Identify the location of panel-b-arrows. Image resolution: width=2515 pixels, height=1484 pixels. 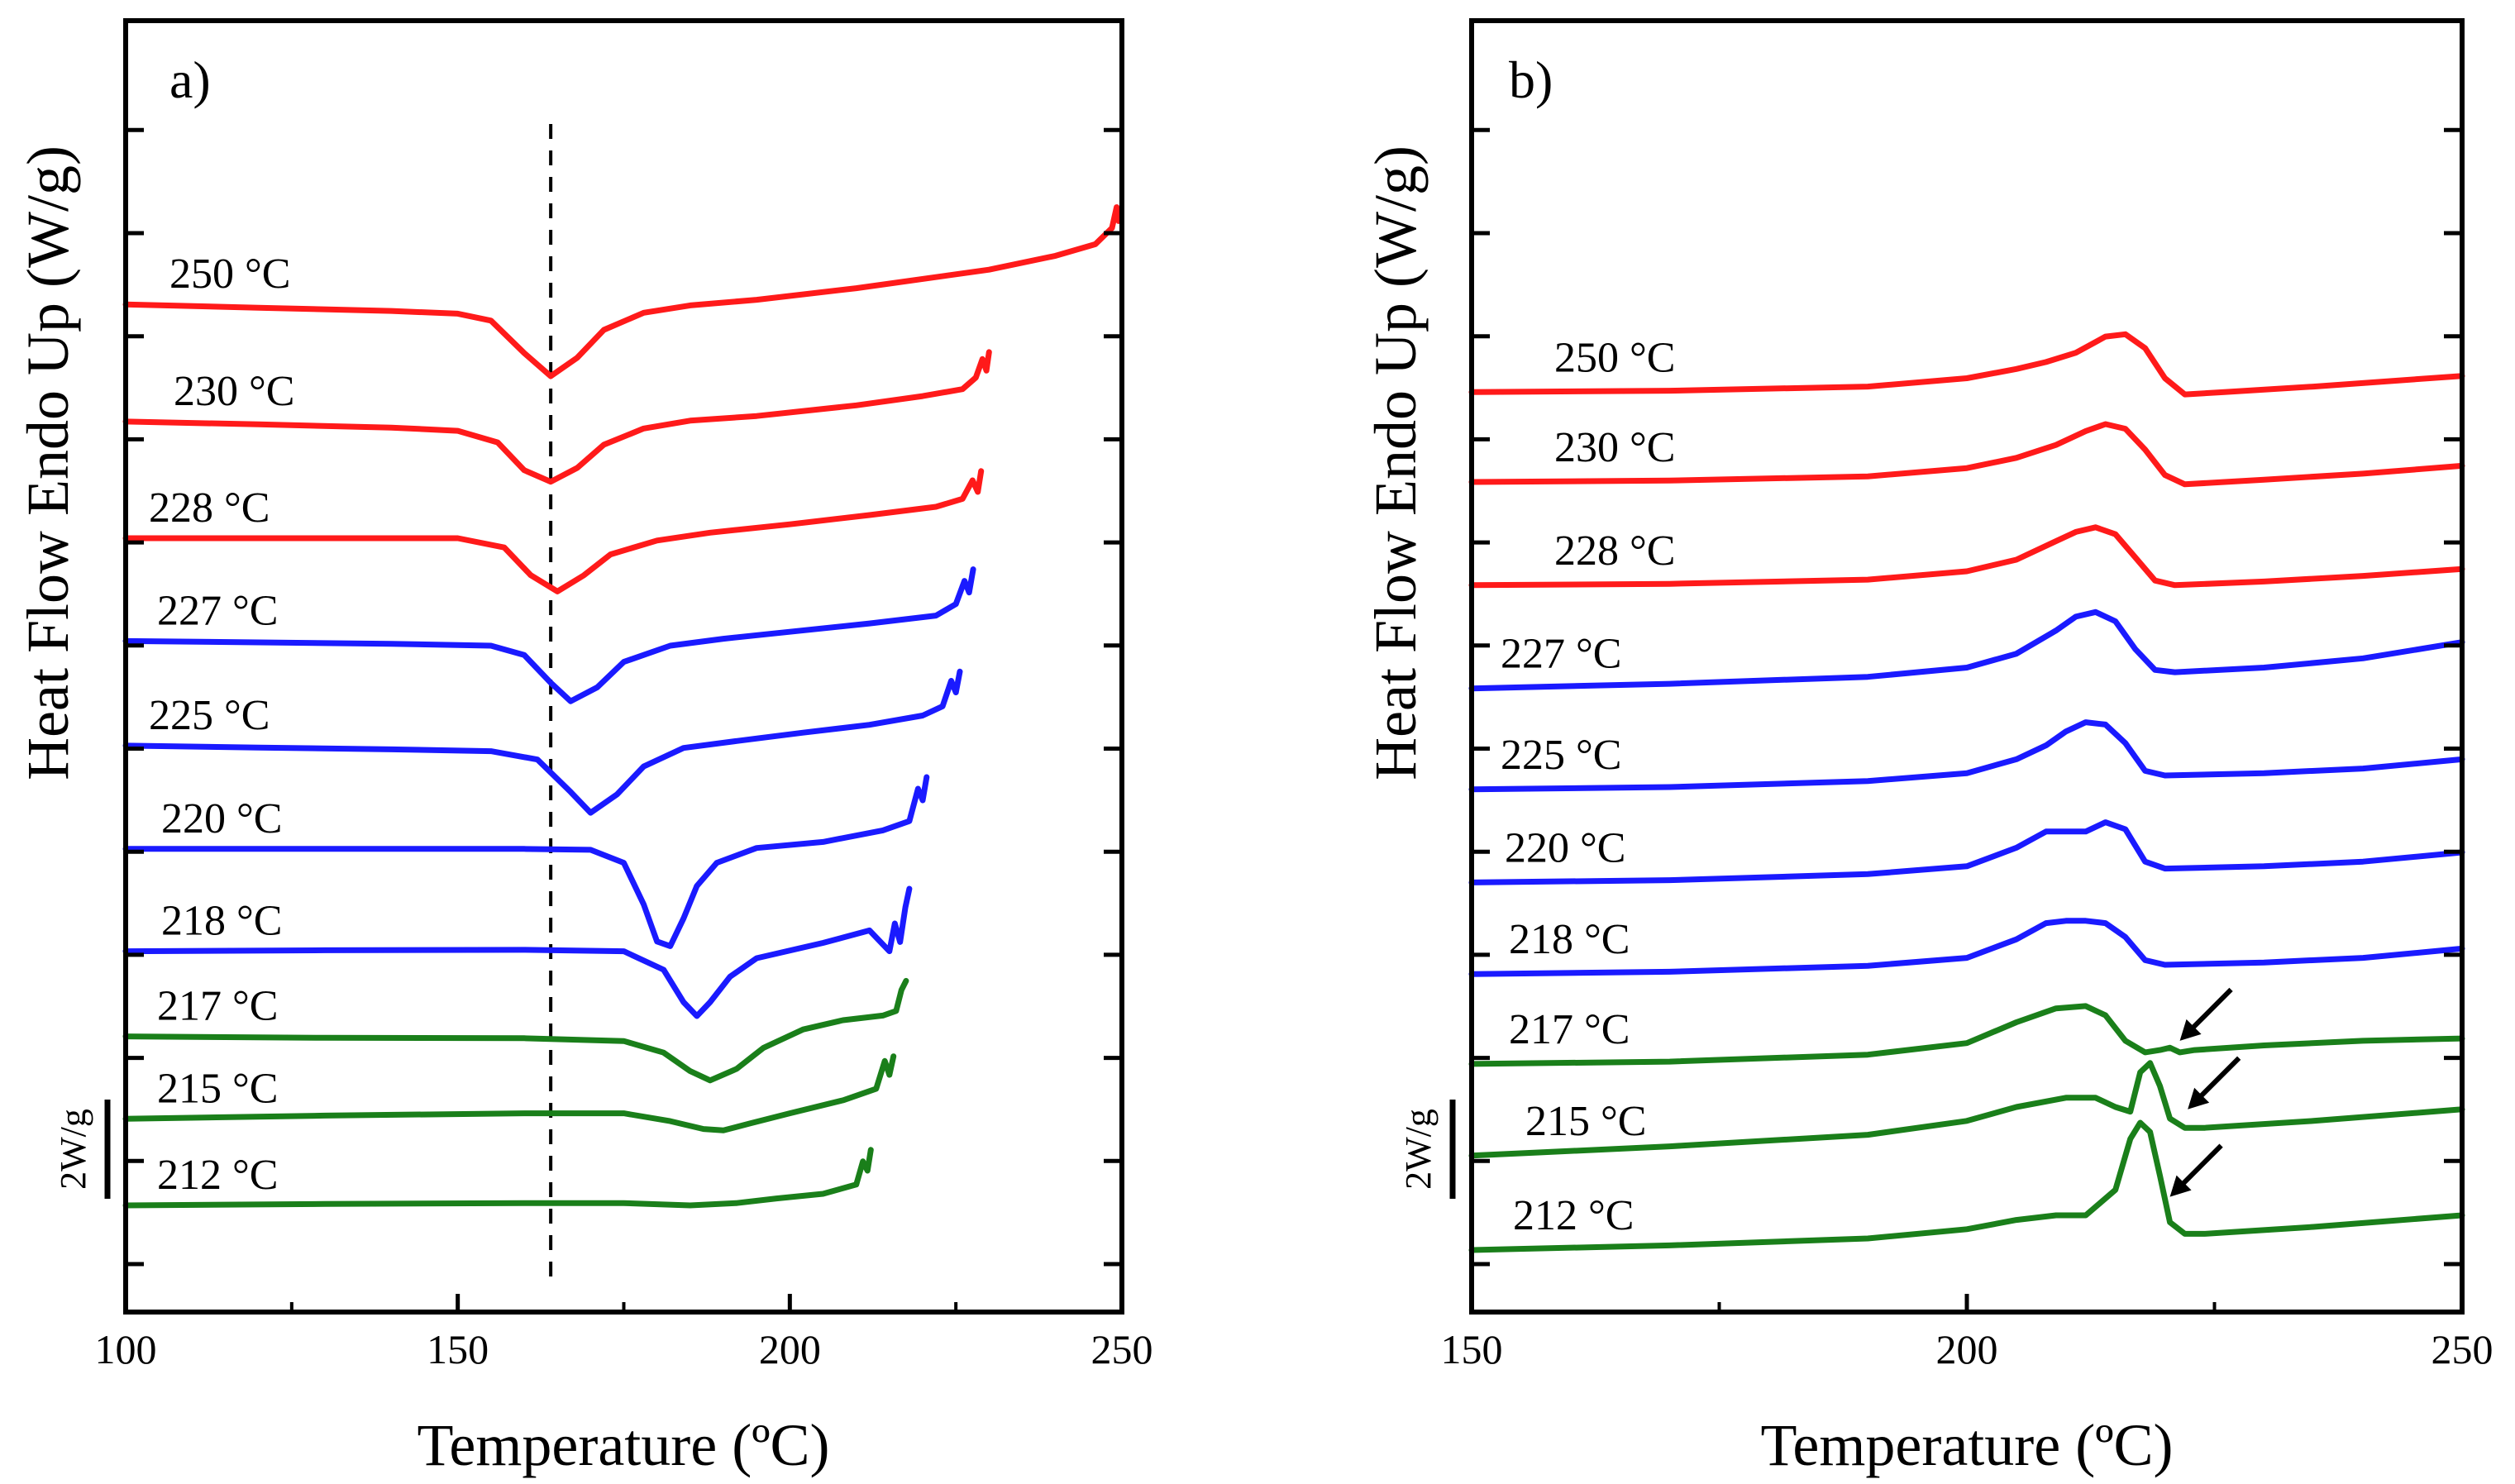
(2205, 1092).